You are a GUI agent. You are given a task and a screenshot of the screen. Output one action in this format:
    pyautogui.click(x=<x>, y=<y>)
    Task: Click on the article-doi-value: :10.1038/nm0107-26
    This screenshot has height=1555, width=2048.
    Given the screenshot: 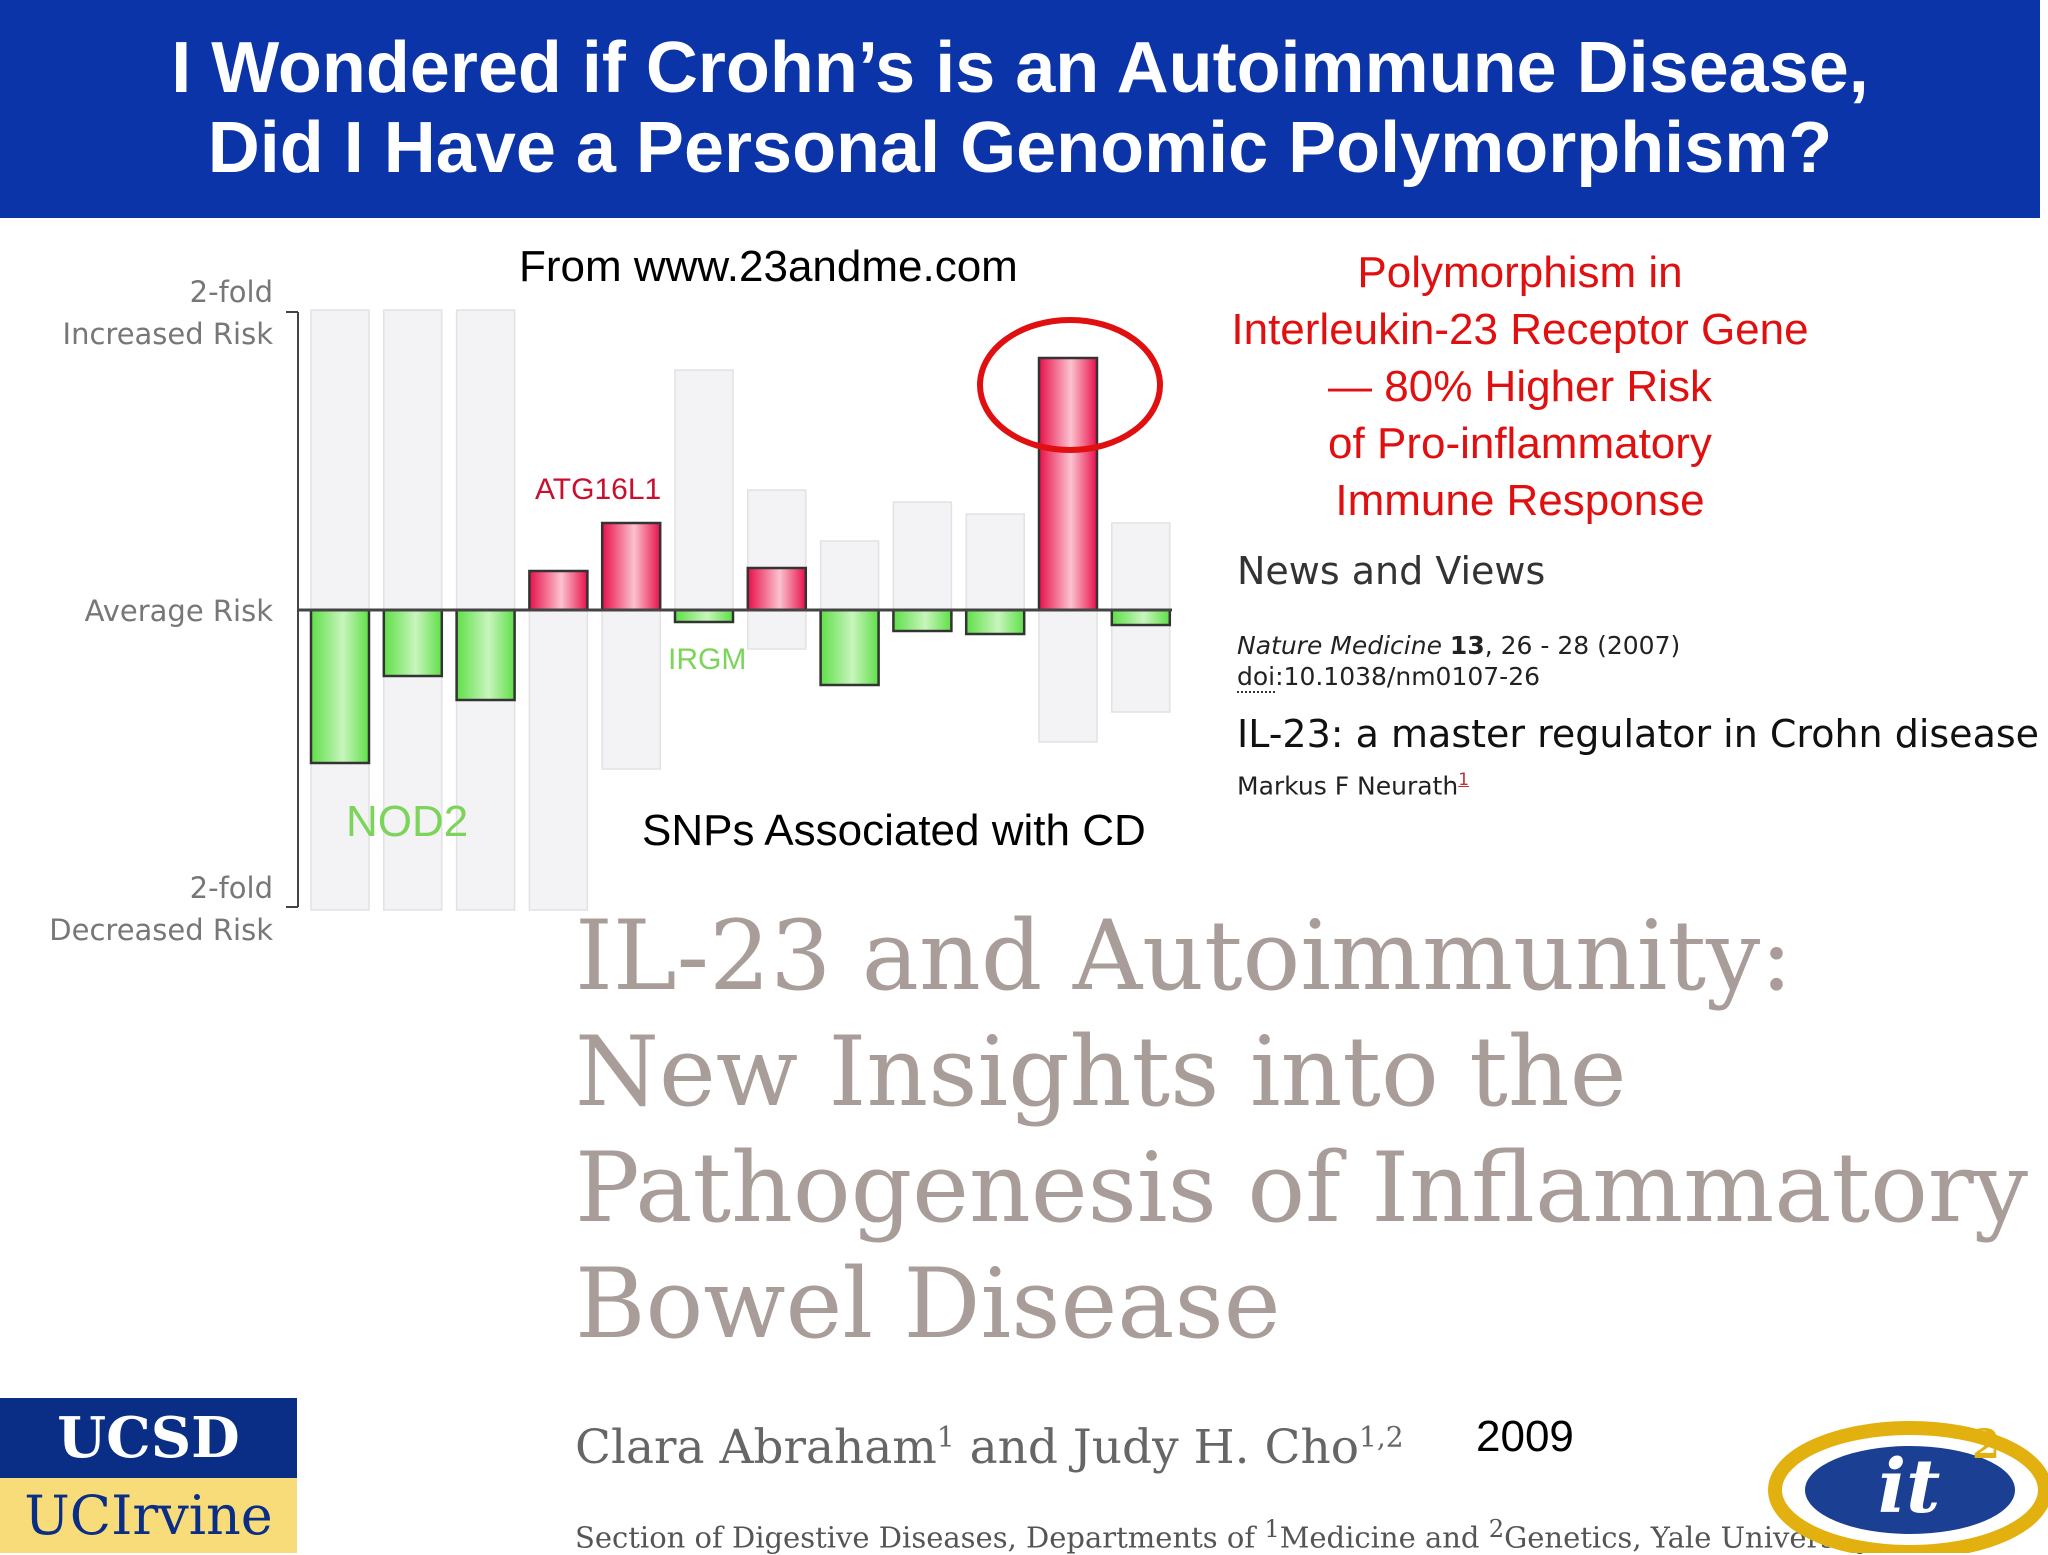 What is the action you would take?
    pyautogui.click(x=1408, y=676)
    